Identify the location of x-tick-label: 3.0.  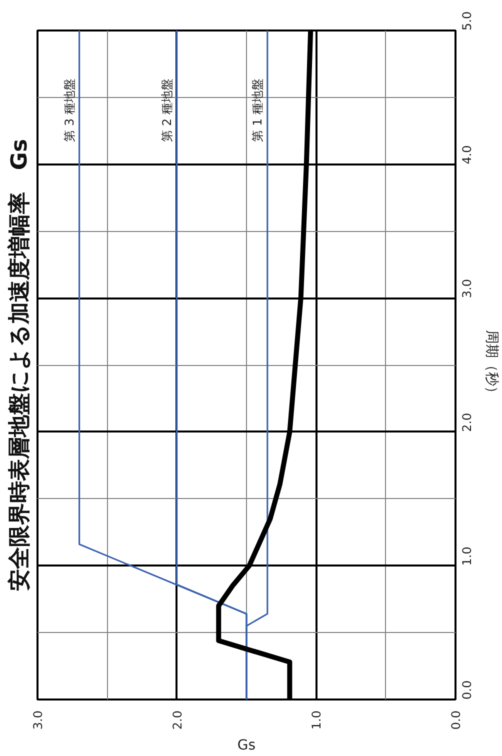
(38, 720).